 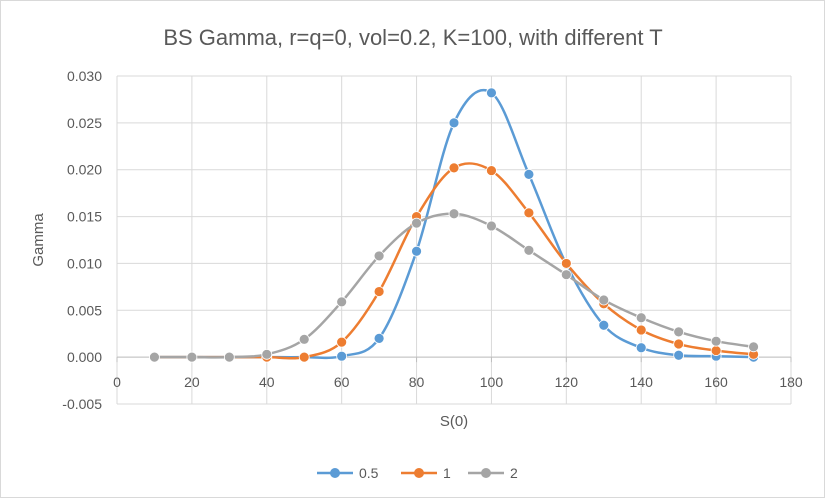 What do you see at coordinates (117, 382) in the screenshot?
I see `x-tick-label: 0` at bounding box center [117, 382].